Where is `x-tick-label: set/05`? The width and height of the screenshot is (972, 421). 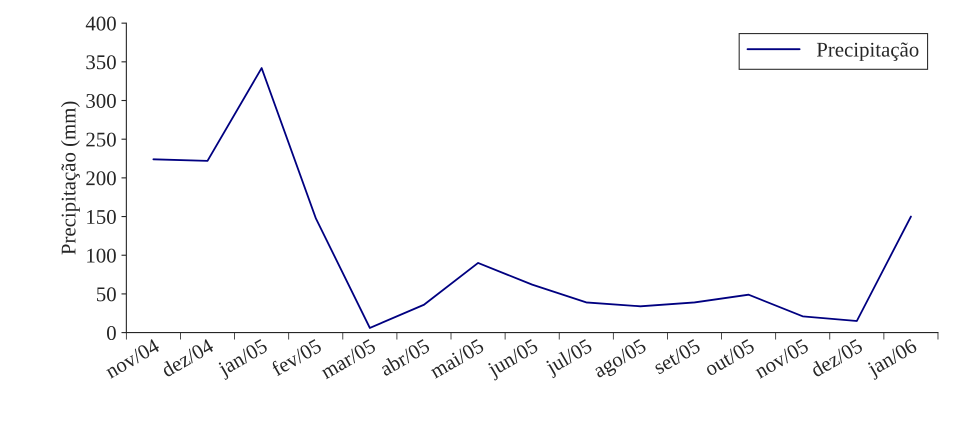
x-tick-label: set/05 is located at coordinates (677, 356).